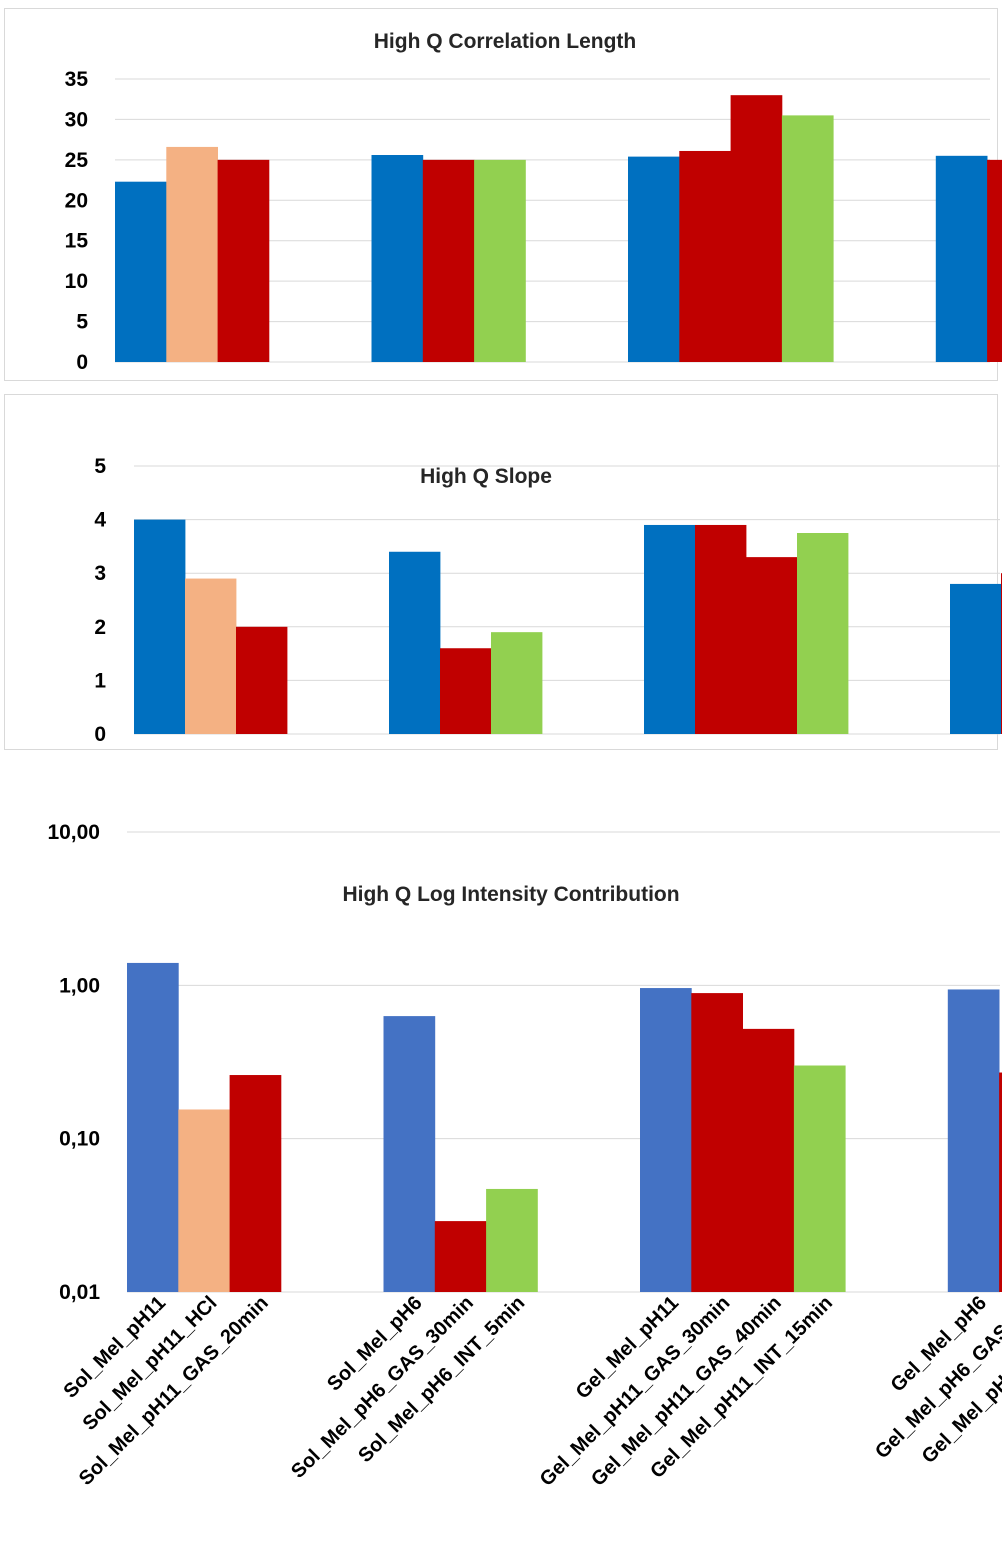  Describe the element at coordinates (73, 832) in the screenshot. I see `y-tick-label: 10,00` at that location.